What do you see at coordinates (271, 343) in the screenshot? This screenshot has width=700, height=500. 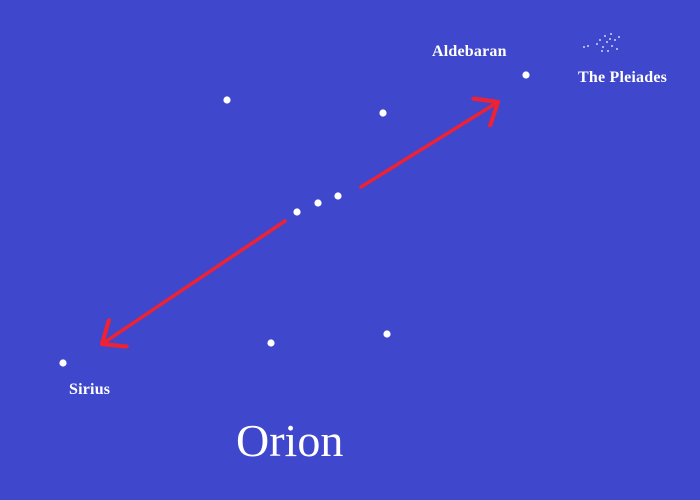 I see `saiph-star` at bounding box center [271, 343].